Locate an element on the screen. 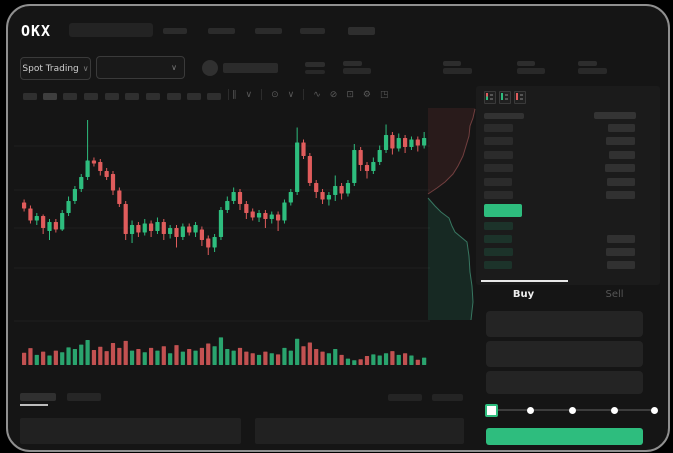 The image size is (673, 453). amount-input is located at coordinates (564, 354).